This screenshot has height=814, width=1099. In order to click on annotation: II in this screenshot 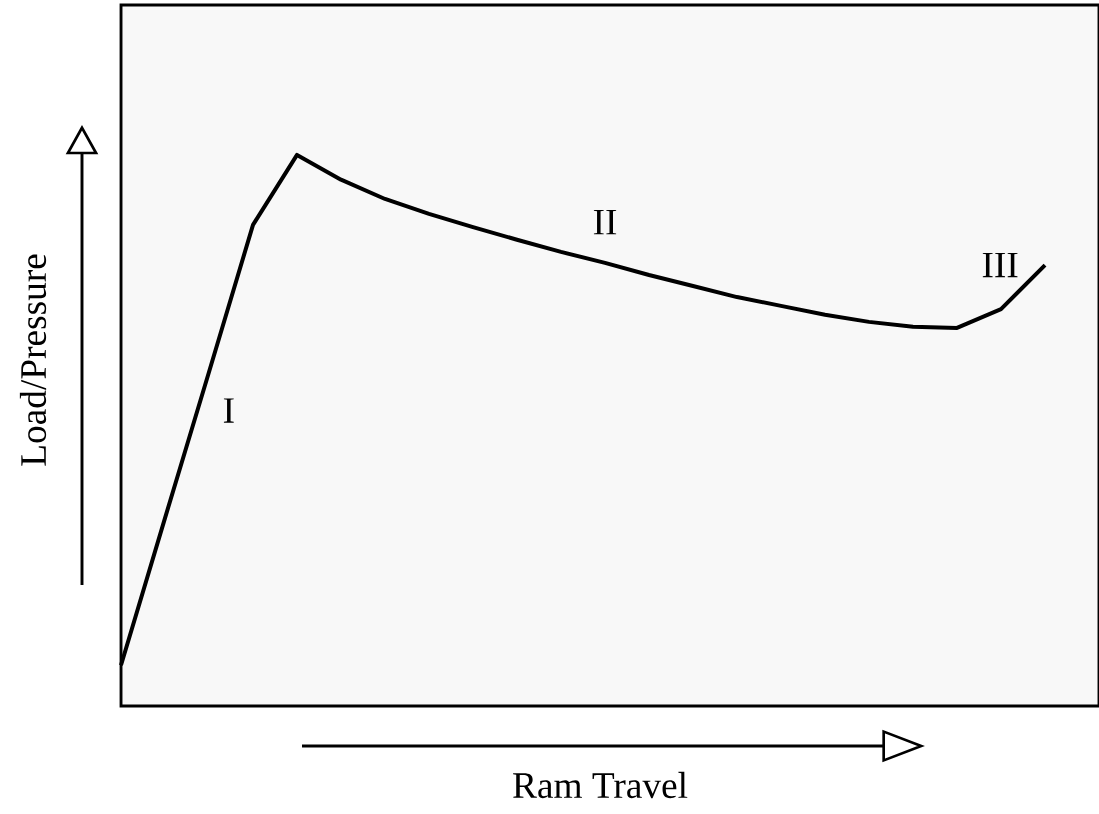, I will do `click(605, 222)`.